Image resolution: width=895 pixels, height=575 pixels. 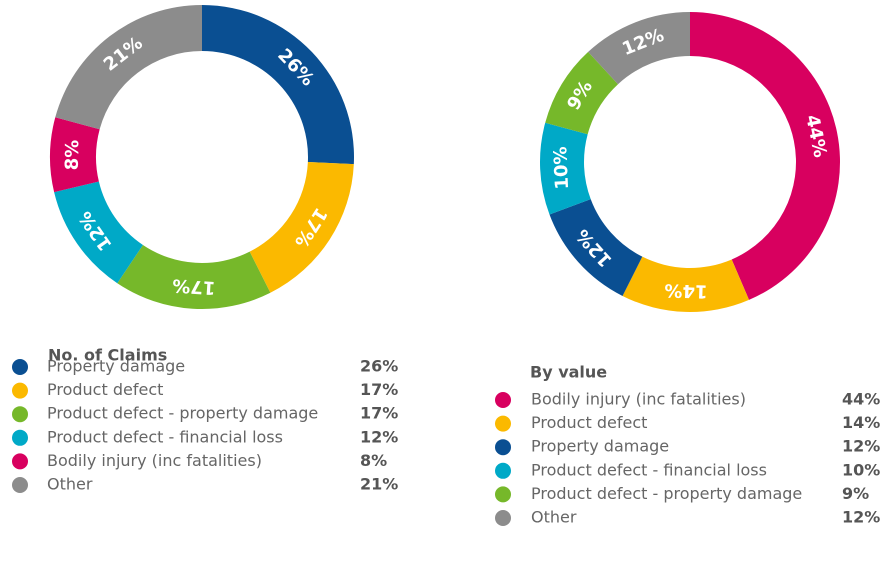 I want to click on legend-value: 21%, so click(x=379, y=484).